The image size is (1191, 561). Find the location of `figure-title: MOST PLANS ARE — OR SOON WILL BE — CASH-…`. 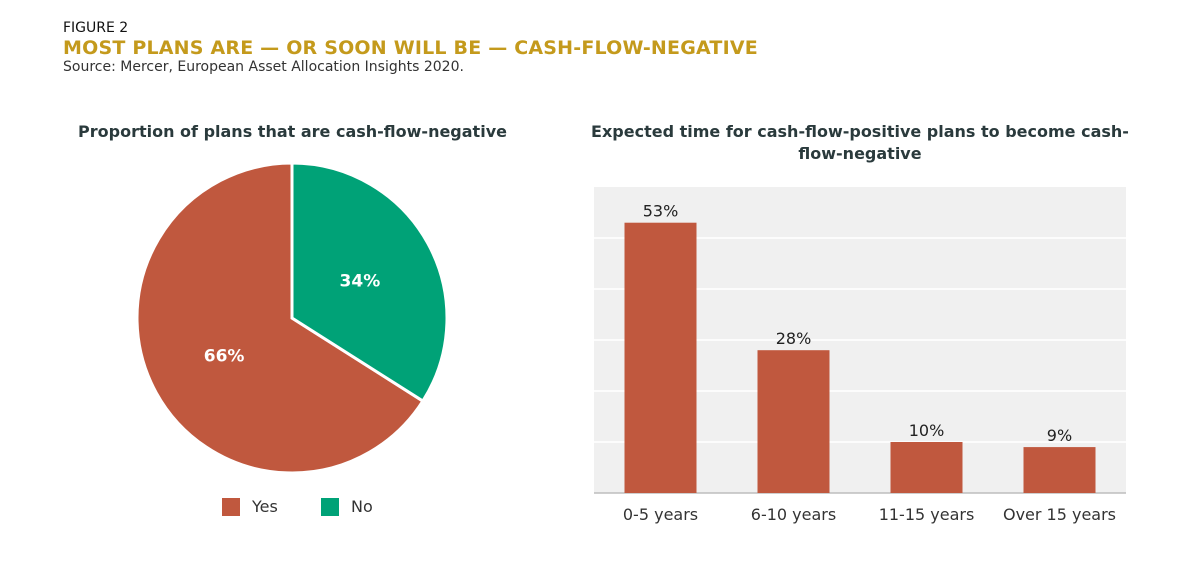

figure-title: MOST PLANS ARE — OR SOON WILL BE — CASH-… is located at coordinates (410, 48).